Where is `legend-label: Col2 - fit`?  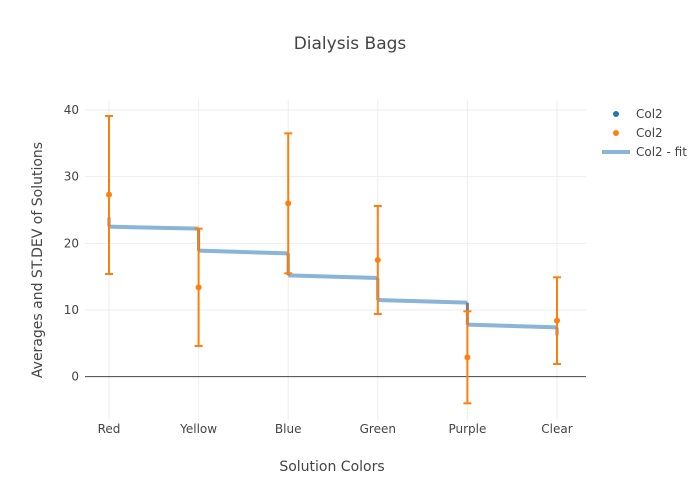
legend-label: Col2 - fit is located at coordinates (661, 152).